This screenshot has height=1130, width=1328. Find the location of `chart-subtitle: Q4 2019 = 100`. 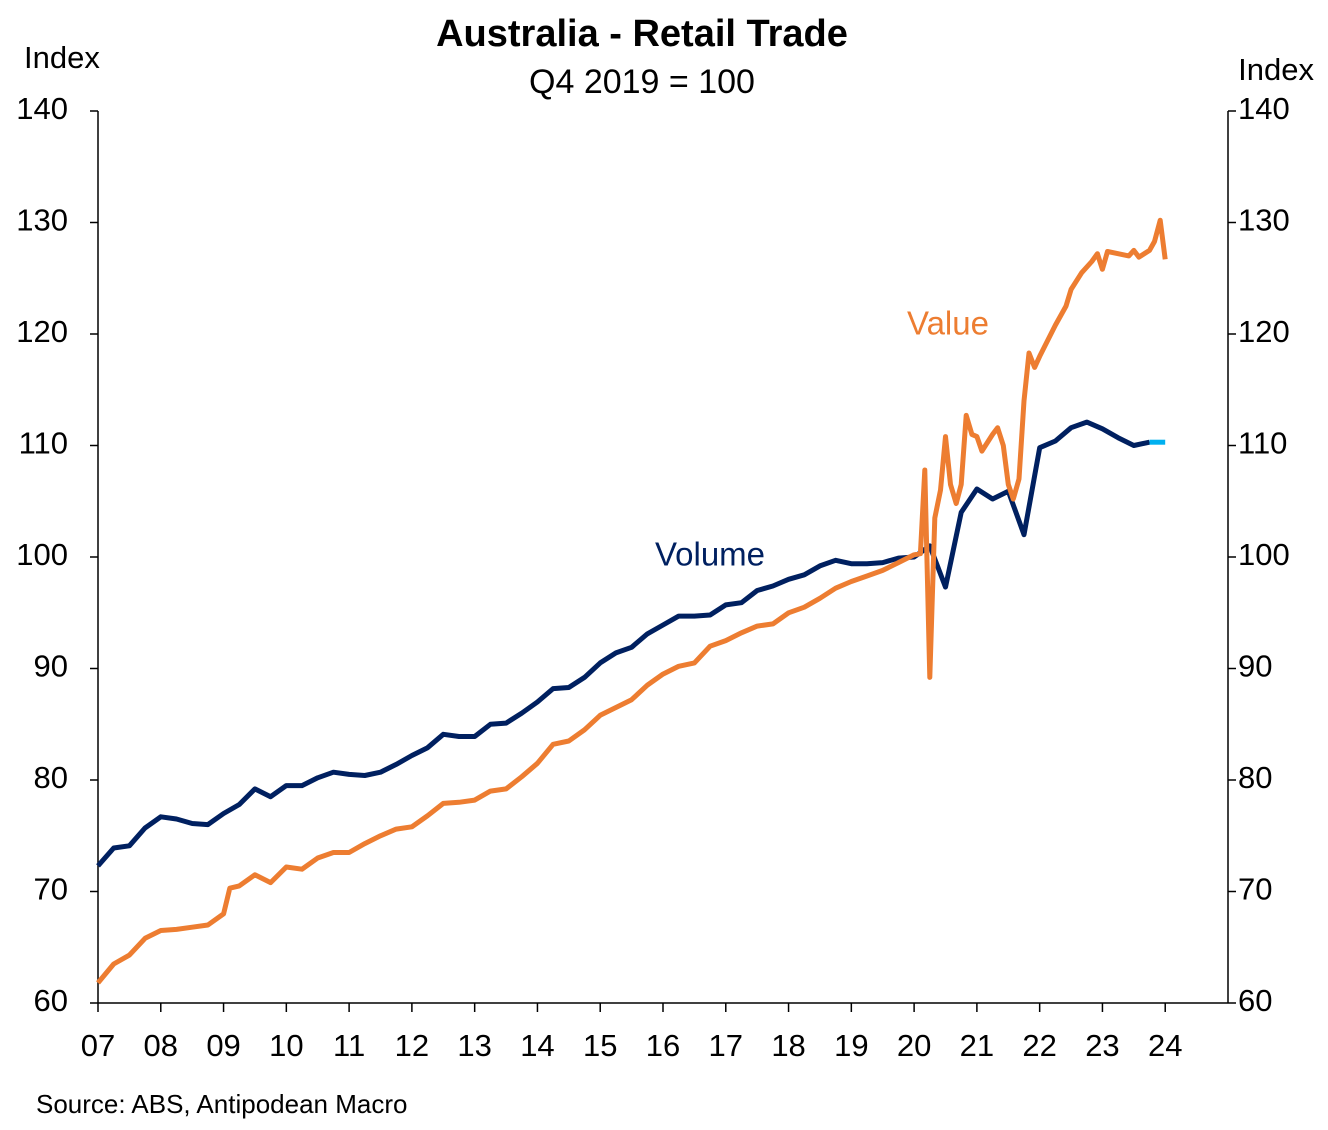

chart-subtitle: Q4 2019 = 100 is located at coordinates (642, 82).